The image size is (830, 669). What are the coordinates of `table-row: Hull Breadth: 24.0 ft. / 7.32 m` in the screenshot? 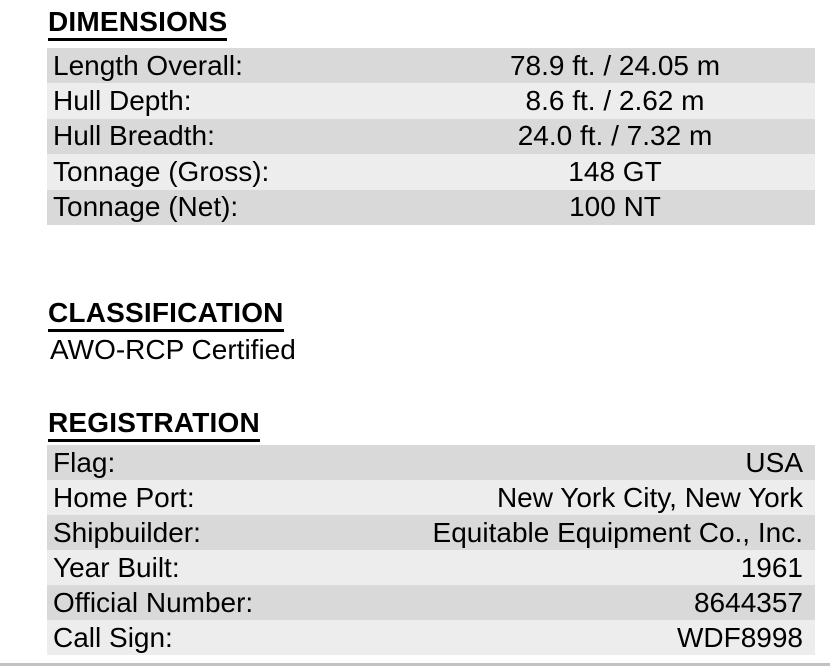 It's located at (431, 136).